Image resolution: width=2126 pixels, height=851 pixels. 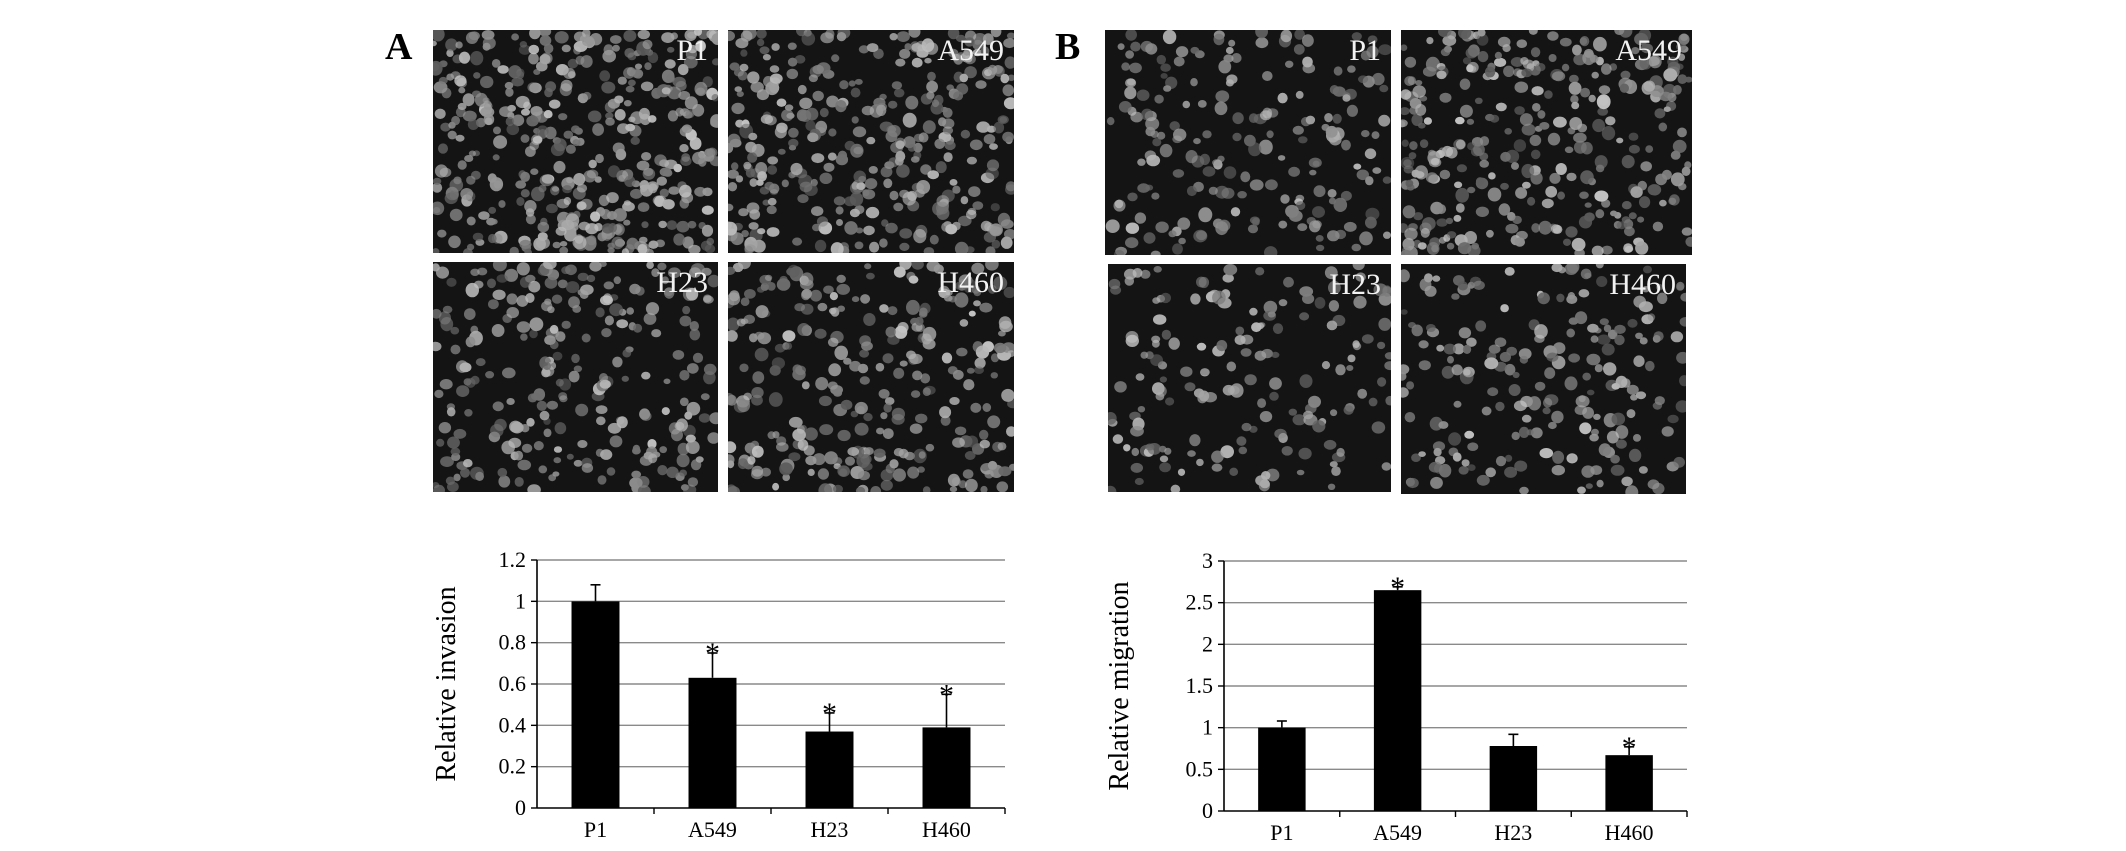 I want to click on micrograph-b-h460: H460, so click(x=1543, y=379).